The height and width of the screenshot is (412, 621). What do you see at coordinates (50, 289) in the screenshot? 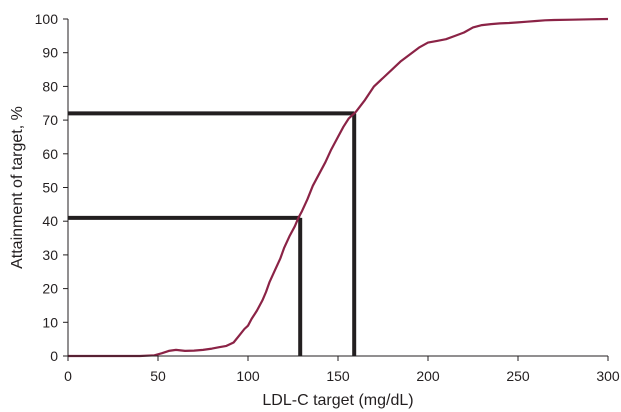
I see `y-tick-label: 20` at bounding box center [50, 289].